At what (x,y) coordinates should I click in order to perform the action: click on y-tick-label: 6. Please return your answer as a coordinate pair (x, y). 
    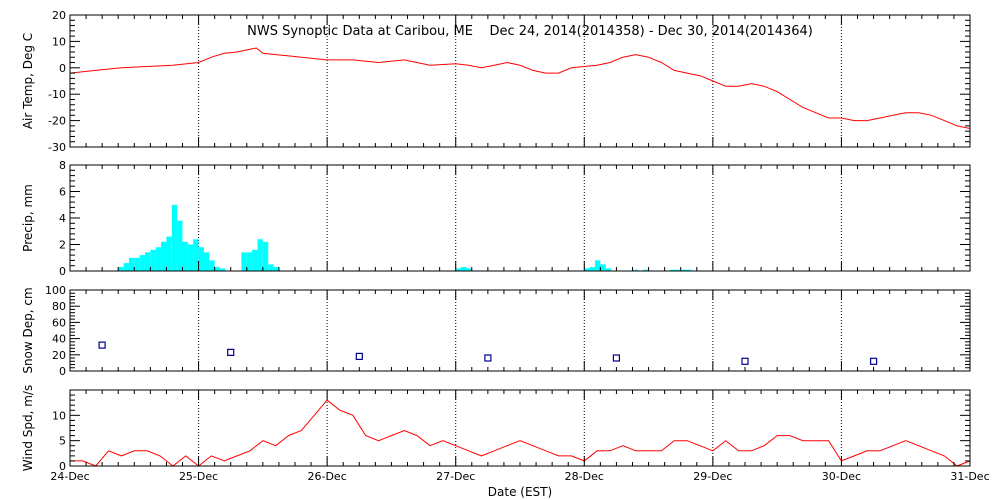
    Looking at the image, I should click on (62, 192).